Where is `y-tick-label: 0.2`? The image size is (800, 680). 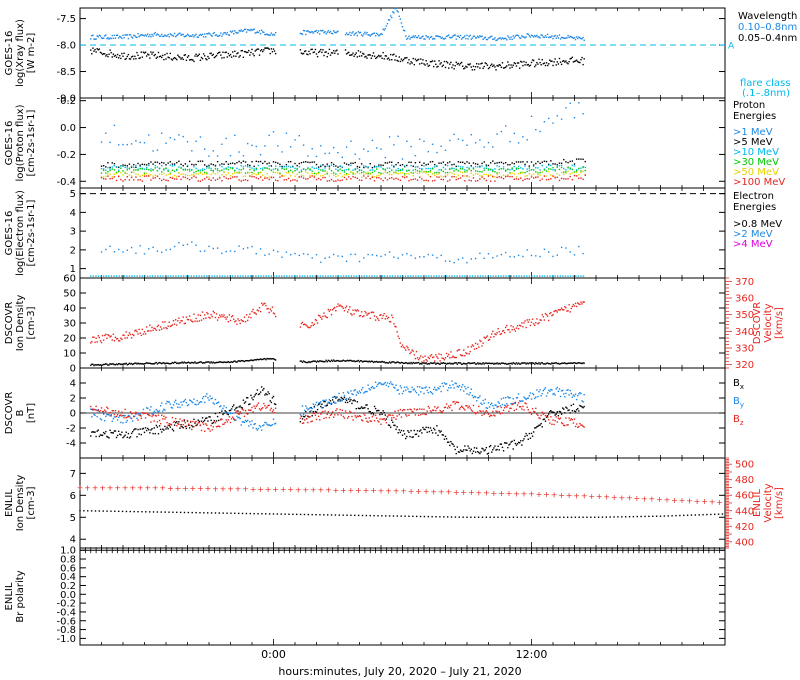
y-tick-label: 0.2 is located at coordinates (68, 586).